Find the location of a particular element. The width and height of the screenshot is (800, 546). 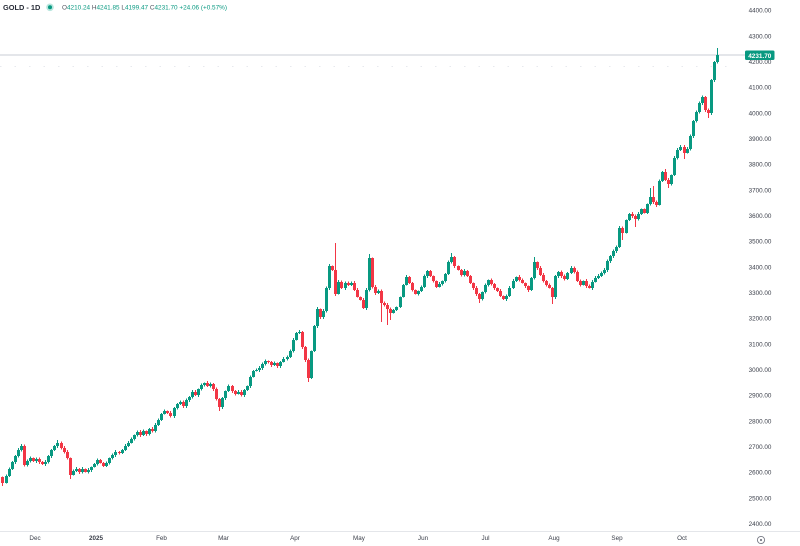

svg-text: 4000.00 is located at coordinates (760, 113).